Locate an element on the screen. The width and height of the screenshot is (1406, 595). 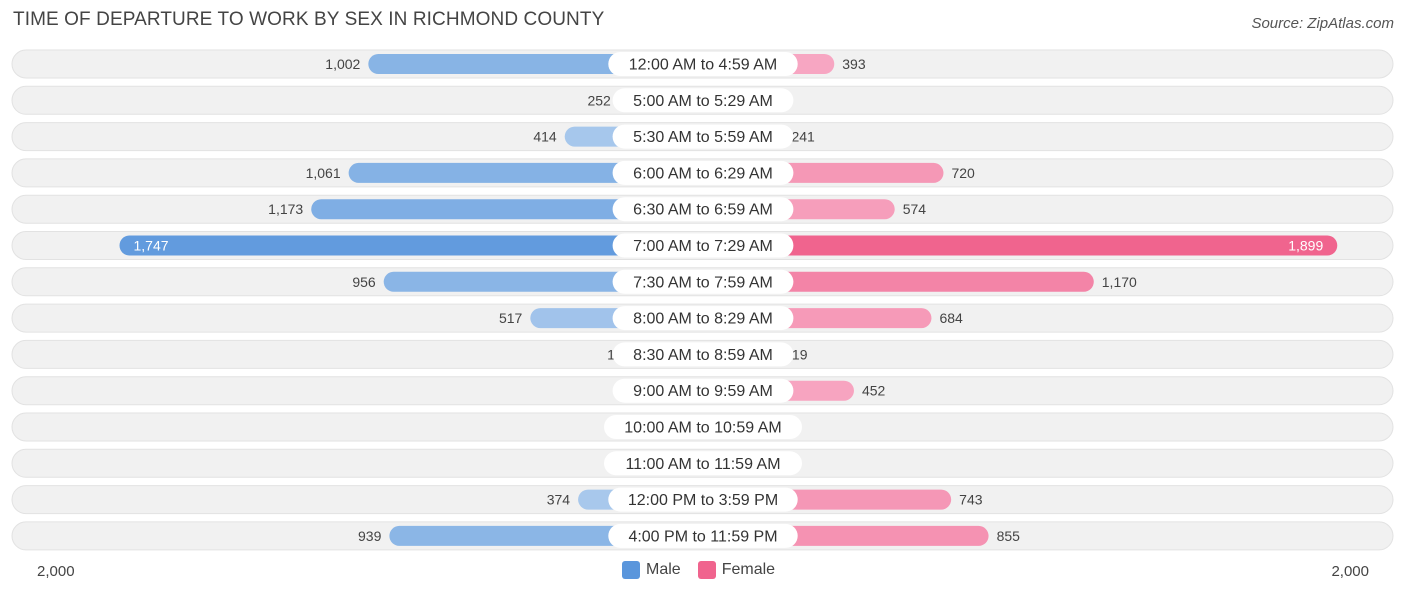
value-label-female: 393 is located at coordinates (854, 64).